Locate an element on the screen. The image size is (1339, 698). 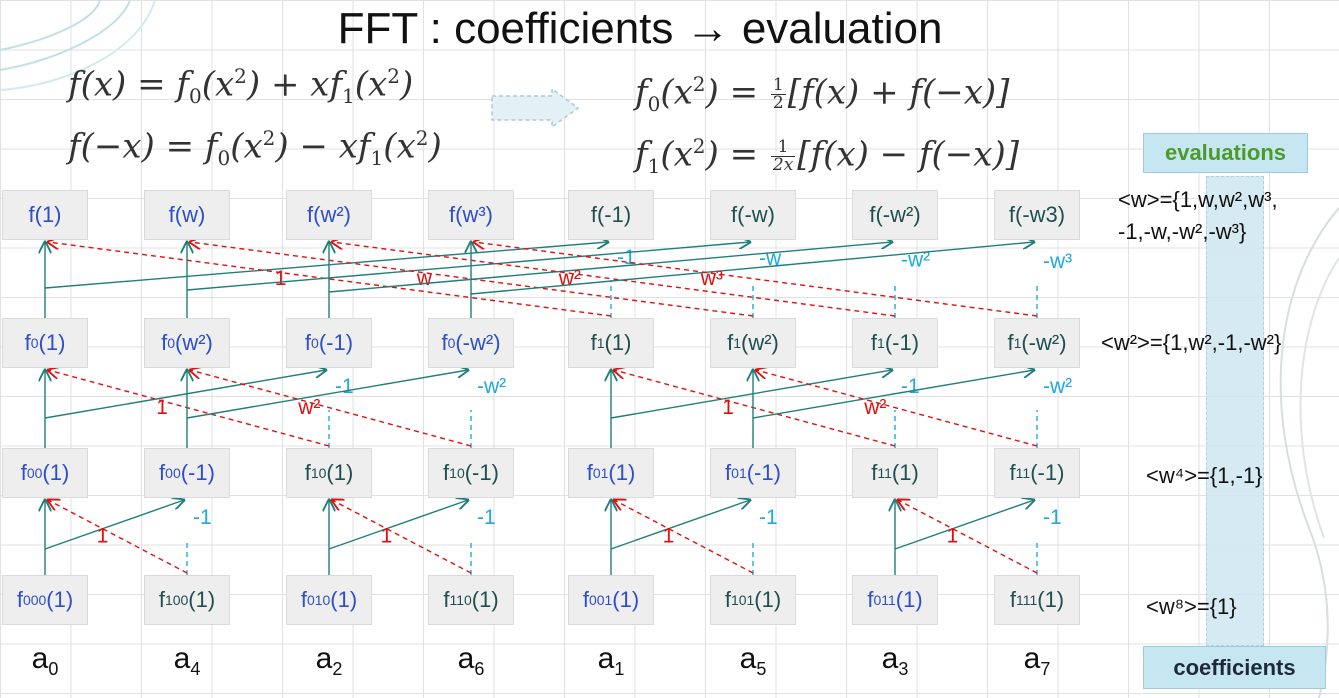
top-node-7: f(-w3) is located at coordinates (1037, 215).